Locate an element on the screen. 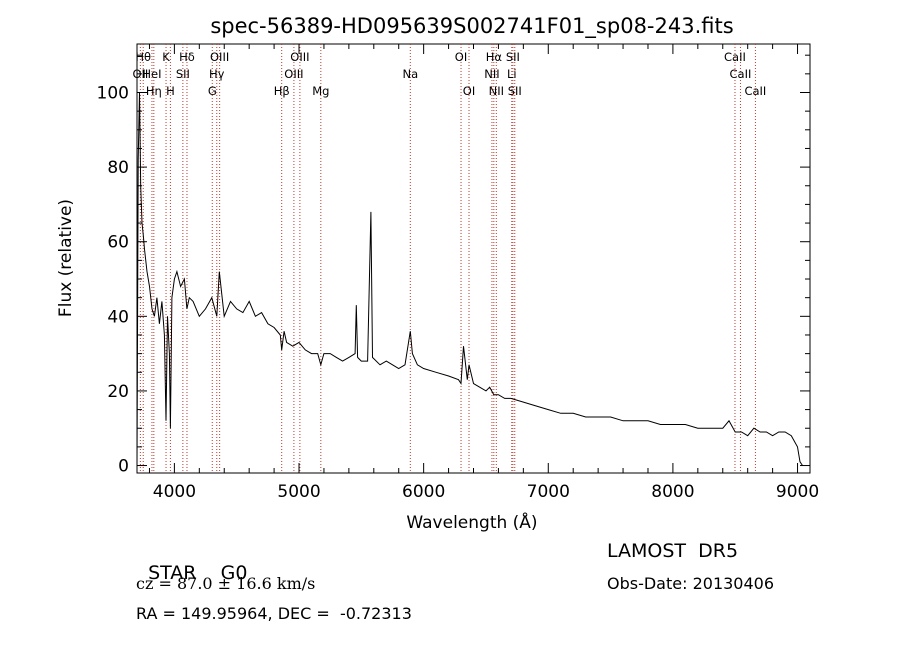 This screenshot has height=649, width=900. line-label-16: OI is located at coordinates (461, 57).